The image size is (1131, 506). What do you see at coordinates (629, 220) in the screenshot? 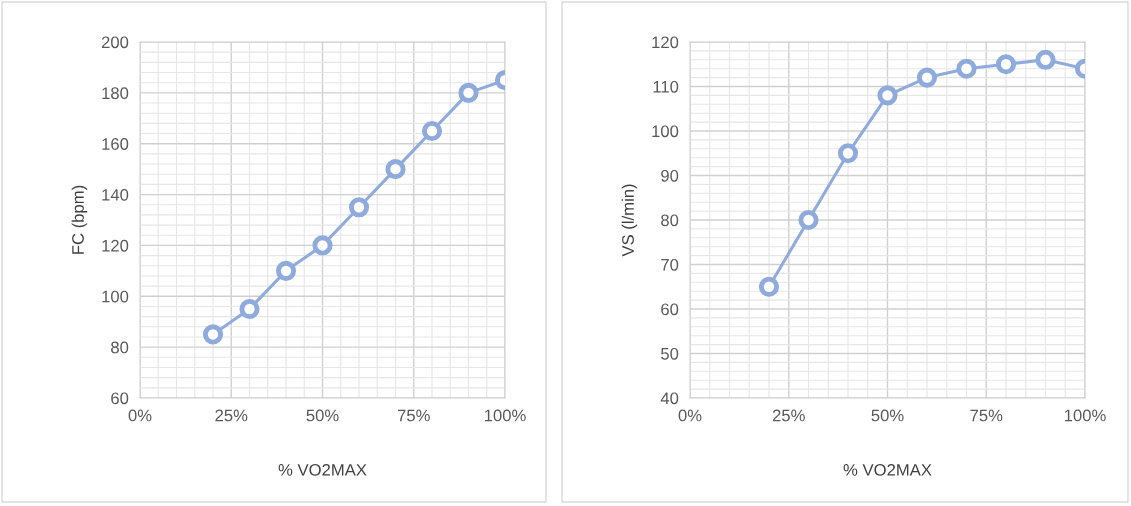
I see `y-axis-title: VS (l/min)` at bounding box center [629, 220].